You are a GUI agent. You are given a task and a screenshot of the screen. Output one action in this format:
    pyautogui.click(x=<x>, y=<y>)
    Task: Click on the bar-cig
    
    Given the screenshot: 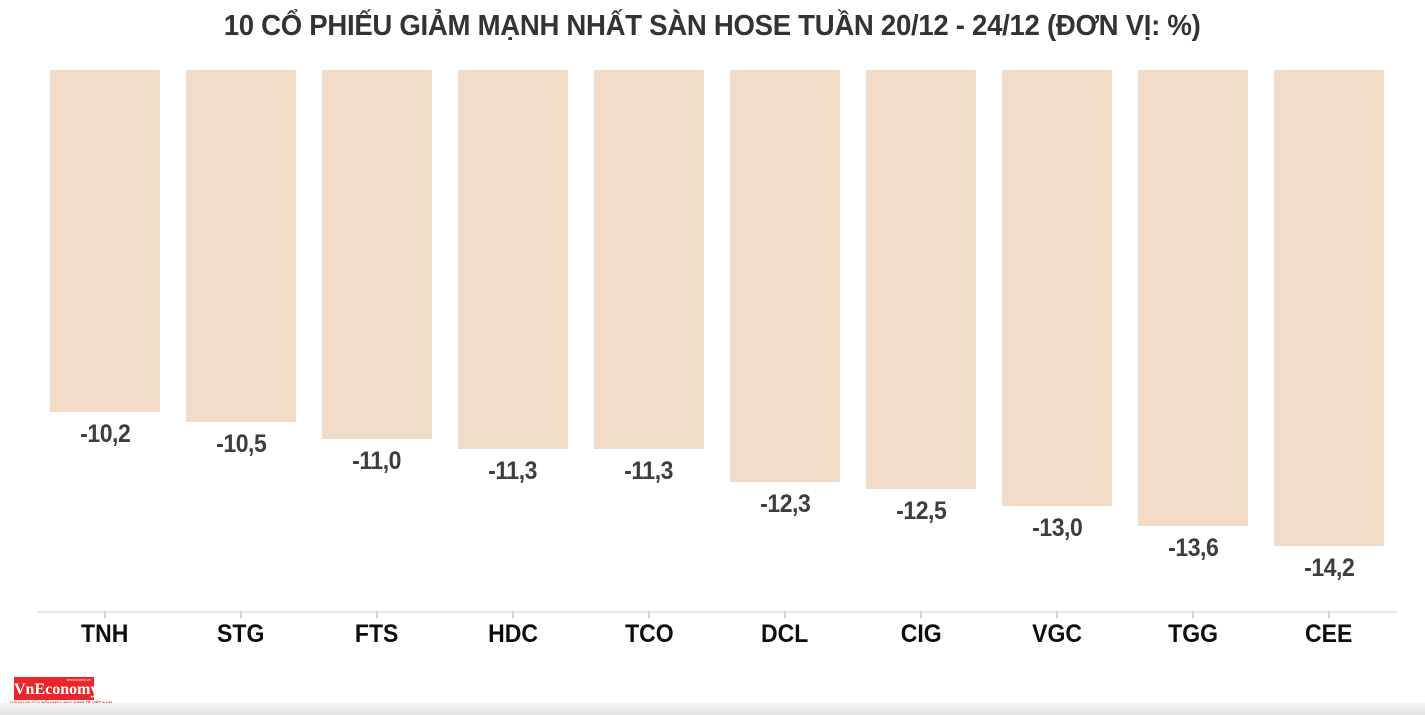 What is the action you would take?
    pyautogui.click(x=921, y=279)
    